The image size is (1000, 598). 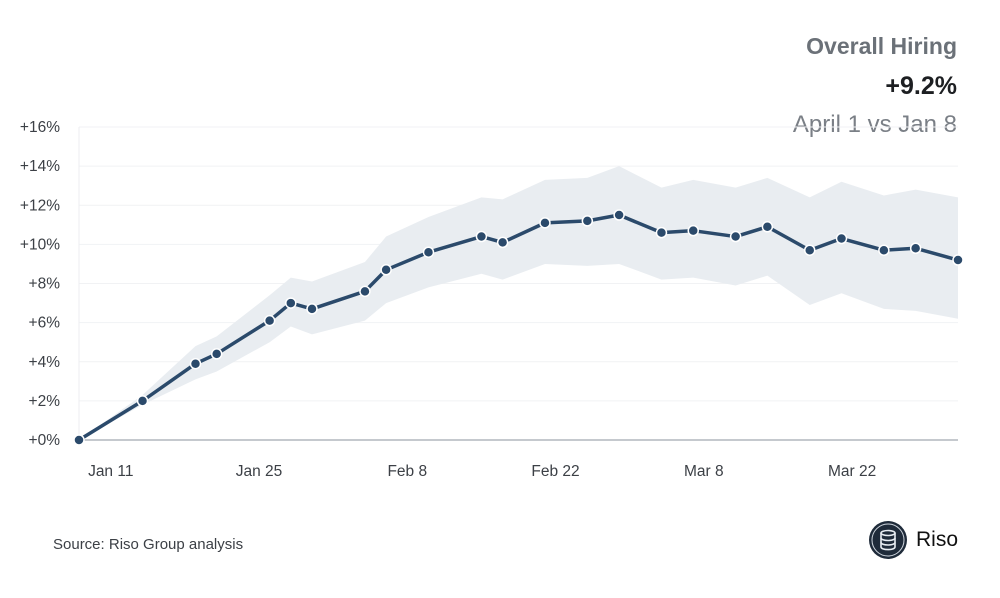 I want to click on x-tick-label: Jan 11, so click(x=110, y=471).